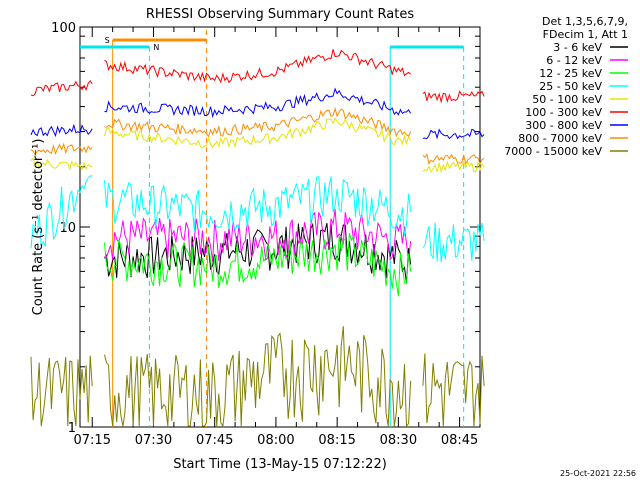 The height and width of the screenshot is (480, 640). What do you see at coordinates (280, 14) in the screenshot?
I see `chart-title: RHESSI Observing Summary Count Rates` at bounding box center [280, 14].